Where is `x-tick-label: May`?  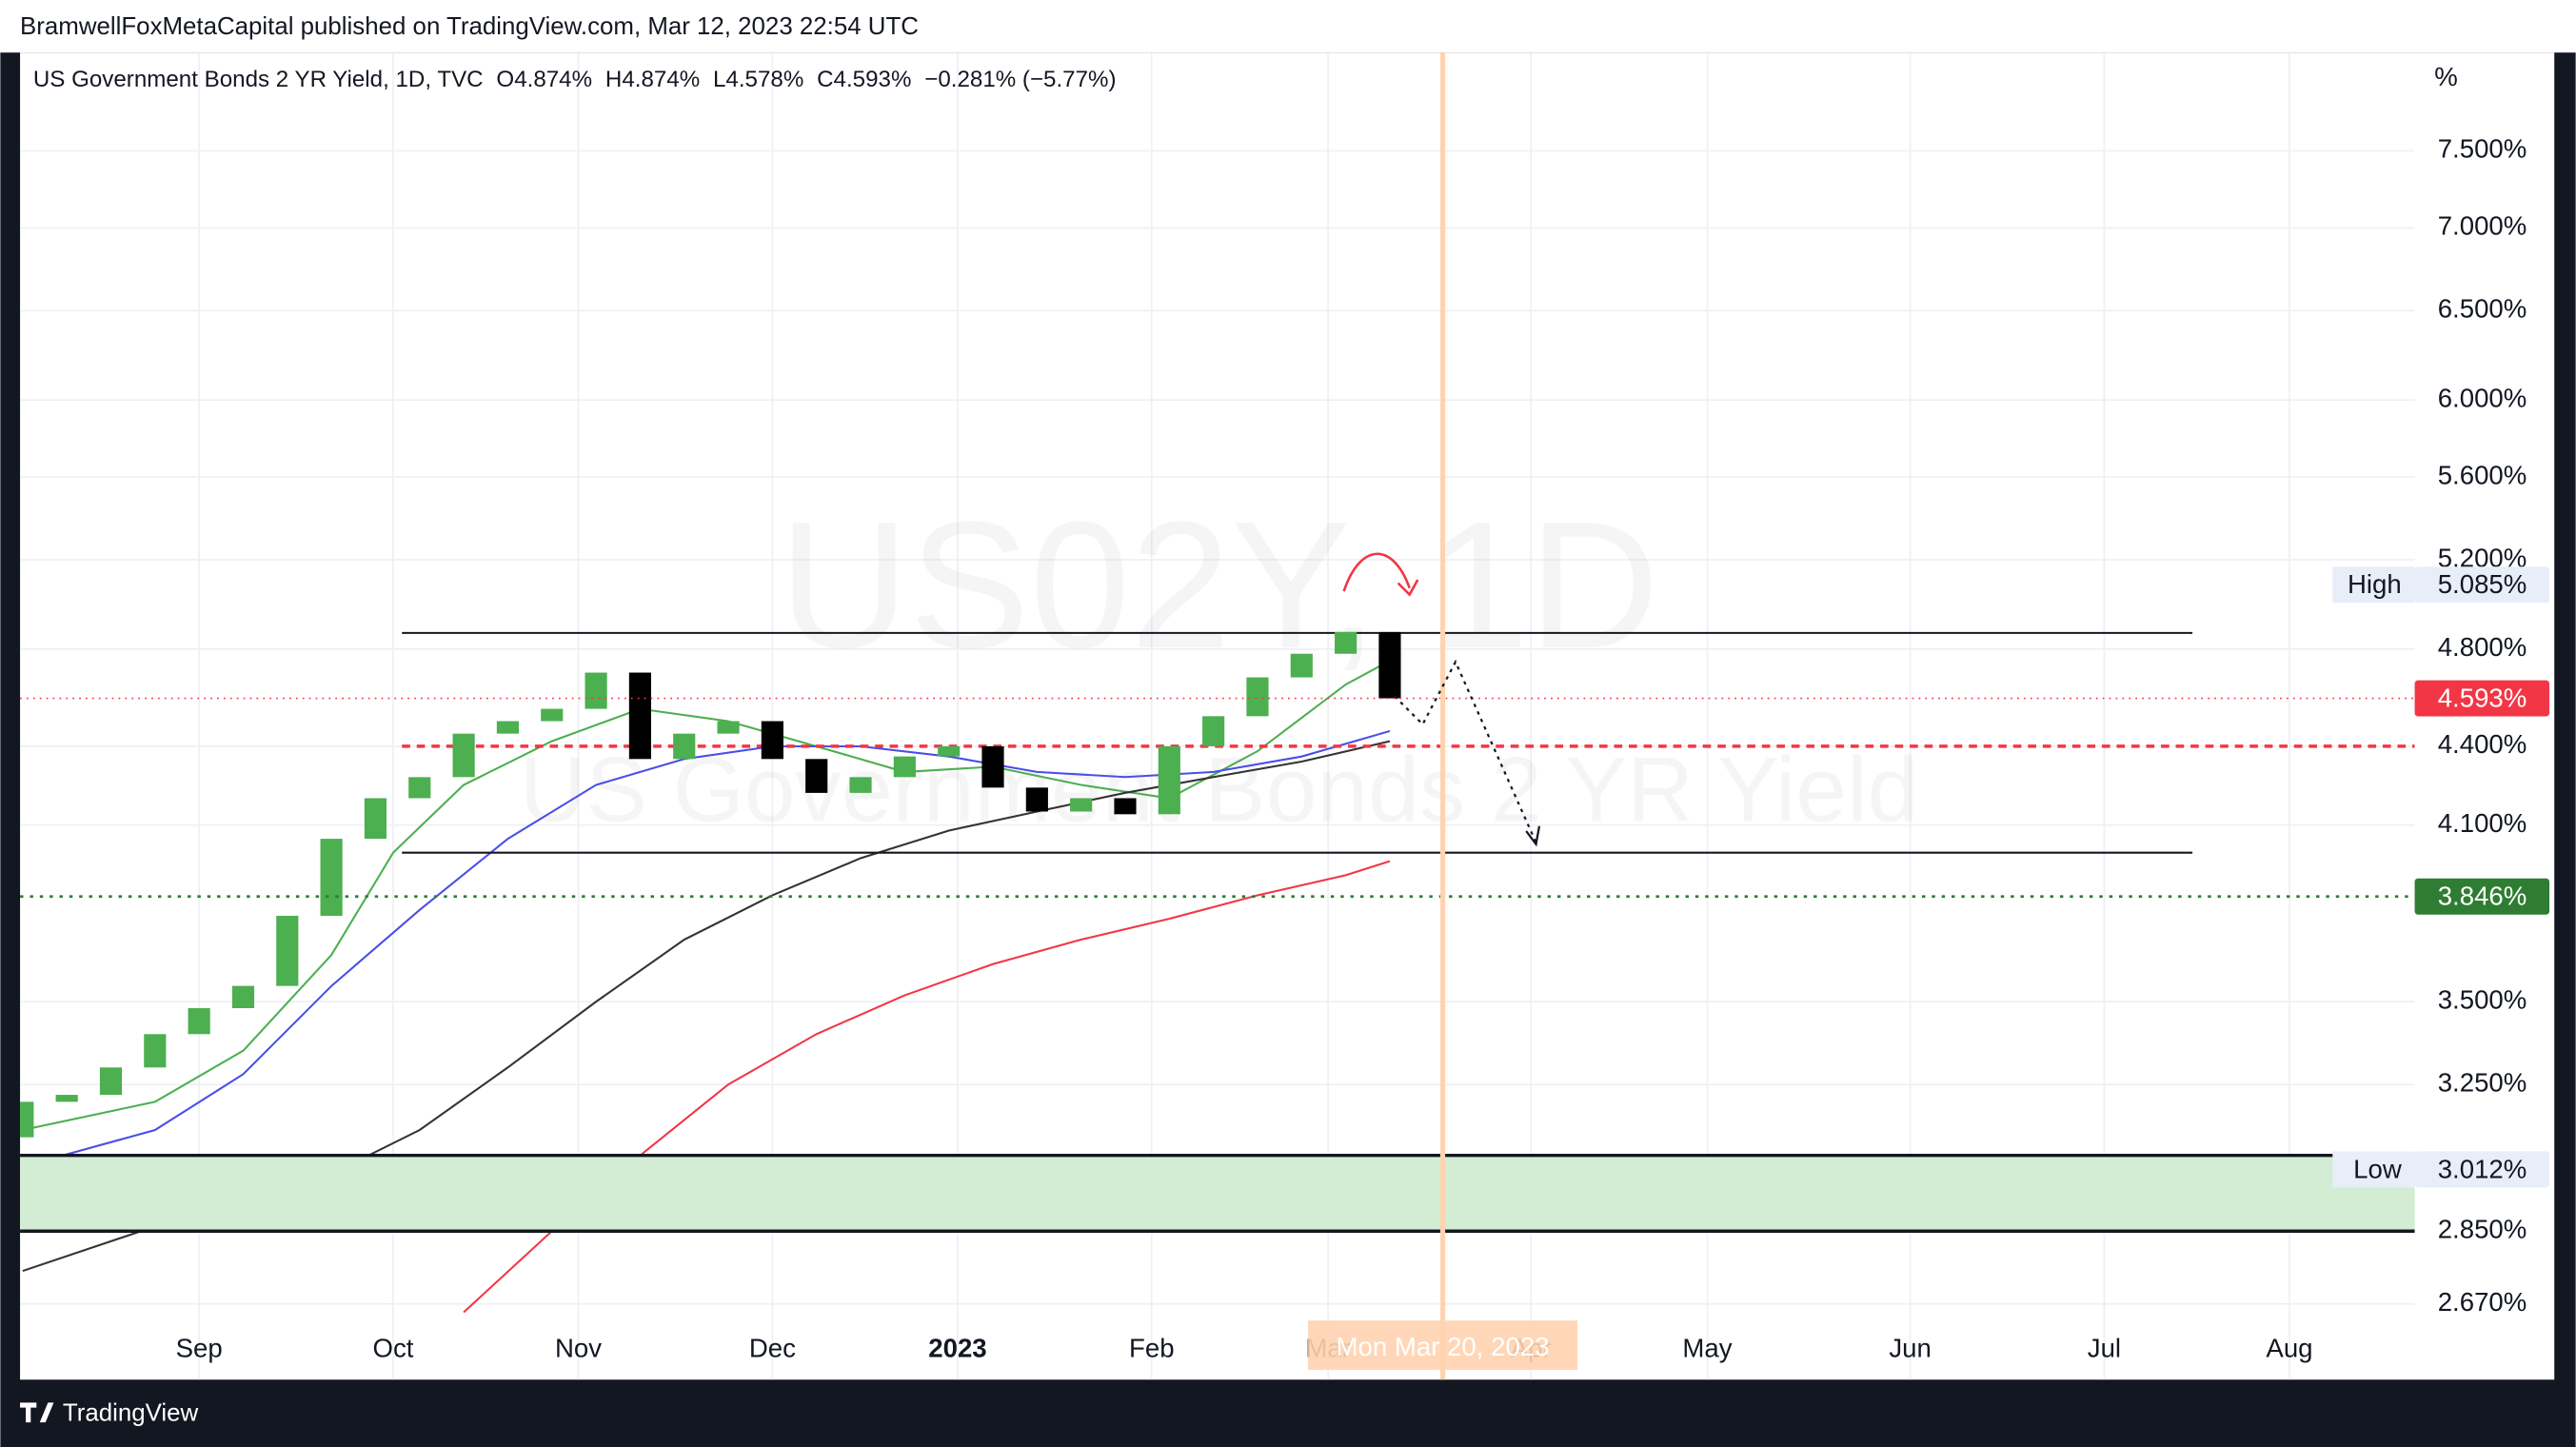 x-tick-label: May is located at coordinates (1707, 1349).